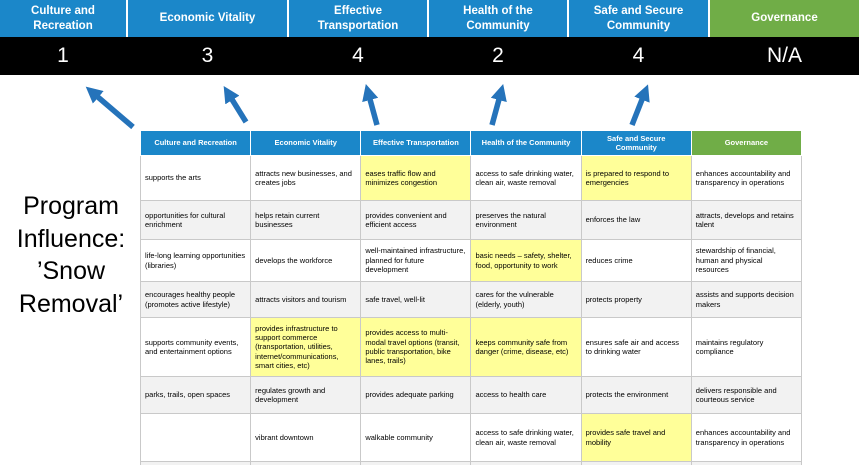 The image size is (859, 465). Describe the element at coordinates (306, 143) in the screenshot. I see `matrix-header: Economic Vitality` at that location.